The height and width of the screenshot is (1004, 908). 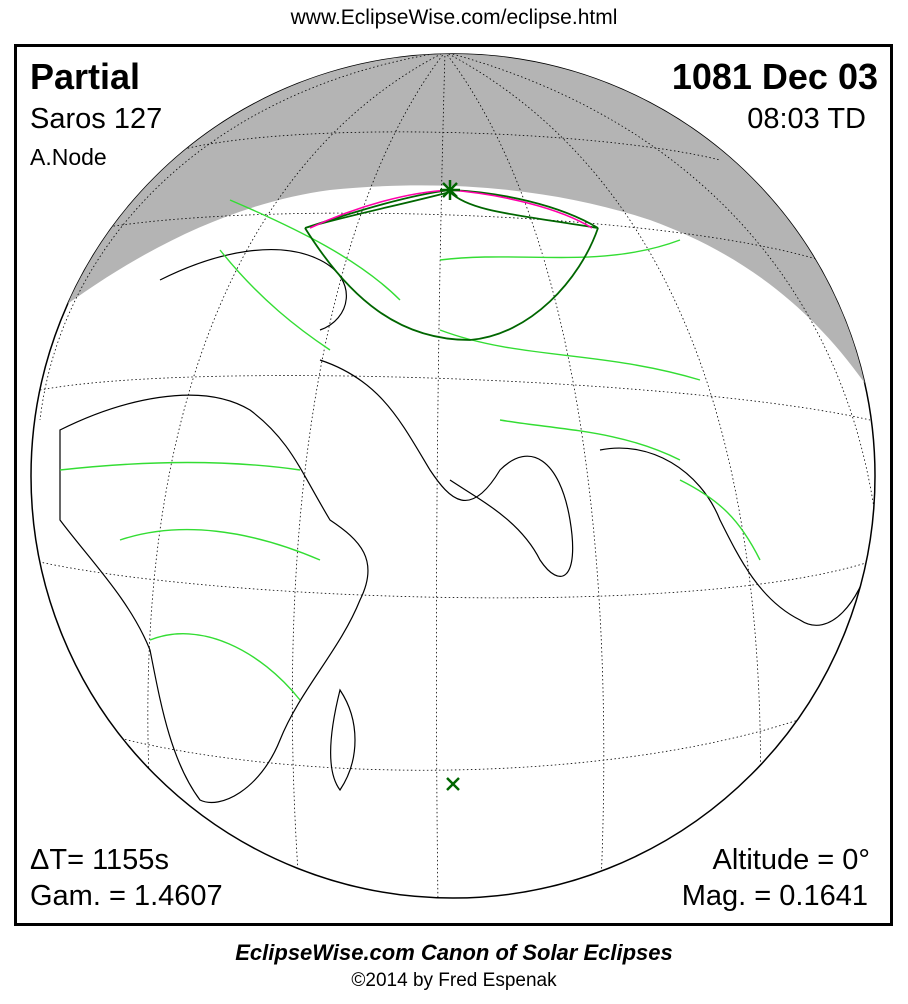 I want to click on gamma: Gam. = 1.4607, so click(x=126, y=896).